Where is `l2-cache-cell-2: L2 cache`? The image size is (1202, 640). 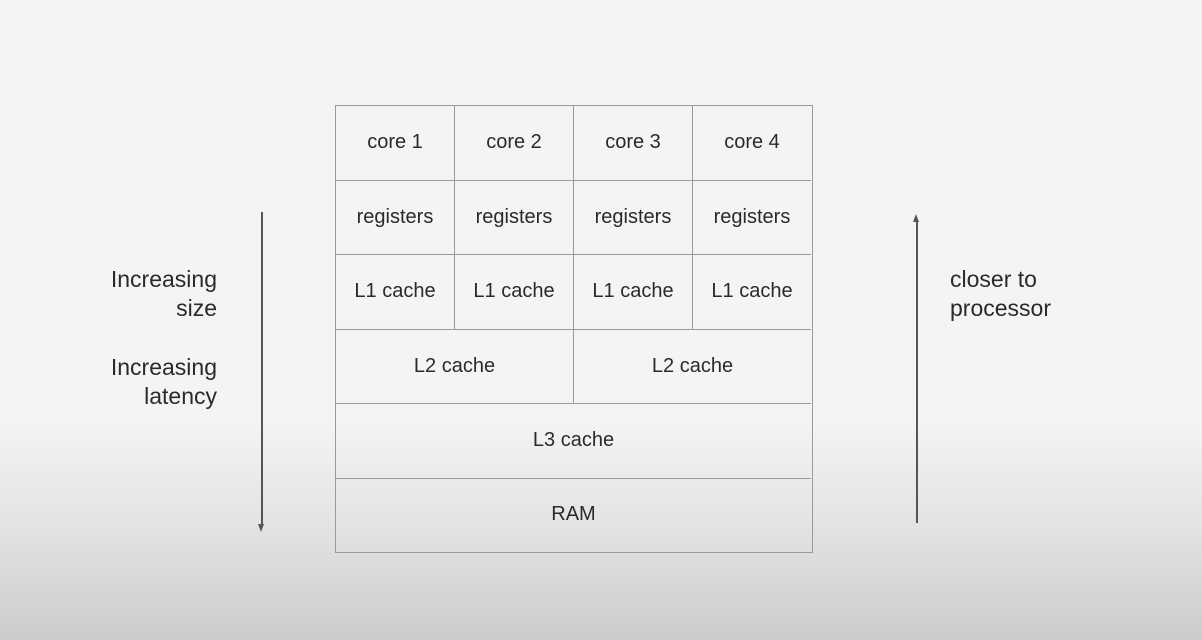 l2-cache-cell-2: L2 cache is located at coordinates (692, 367).